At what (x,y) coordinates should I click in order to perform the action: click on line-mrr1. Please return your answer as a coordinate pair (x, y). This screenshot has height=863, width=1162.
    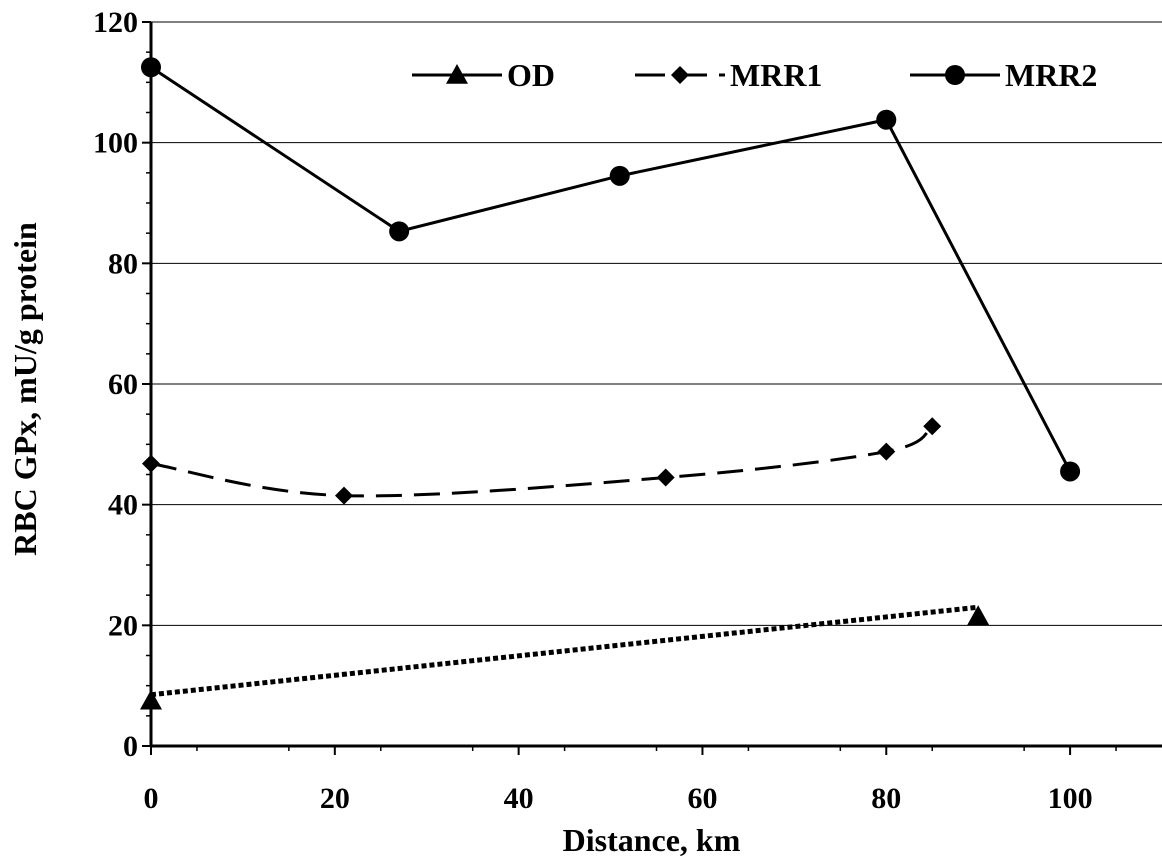
    Looking at the image, I should click on (542, 461).